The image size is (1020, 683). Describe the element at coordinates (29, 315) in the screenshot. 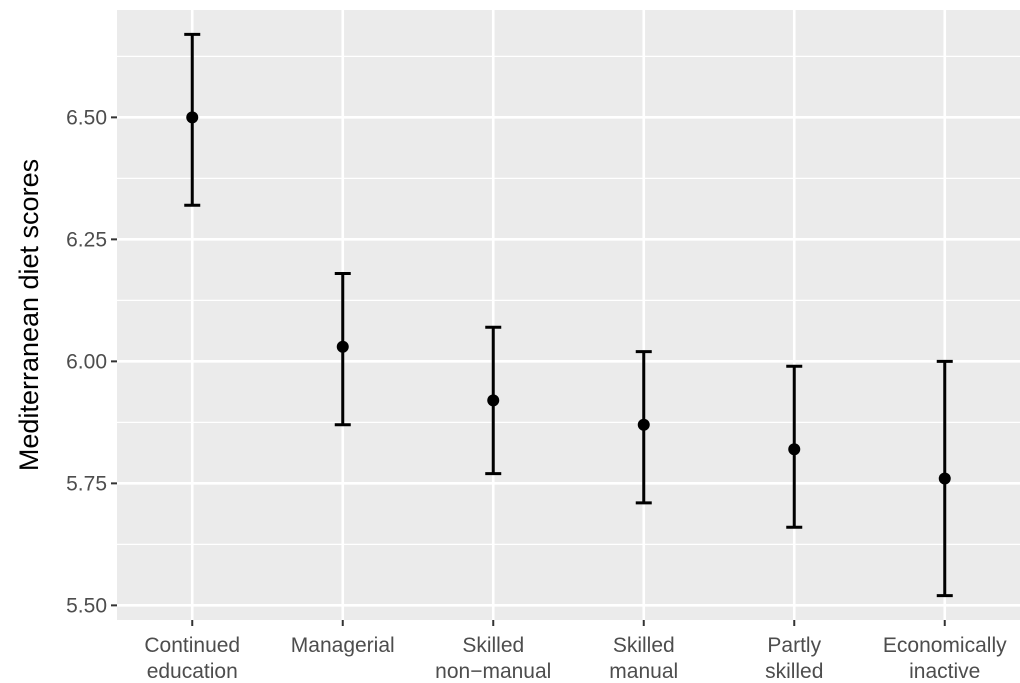

I see `y-axis-title: Mediterranean diet scores` at that location.